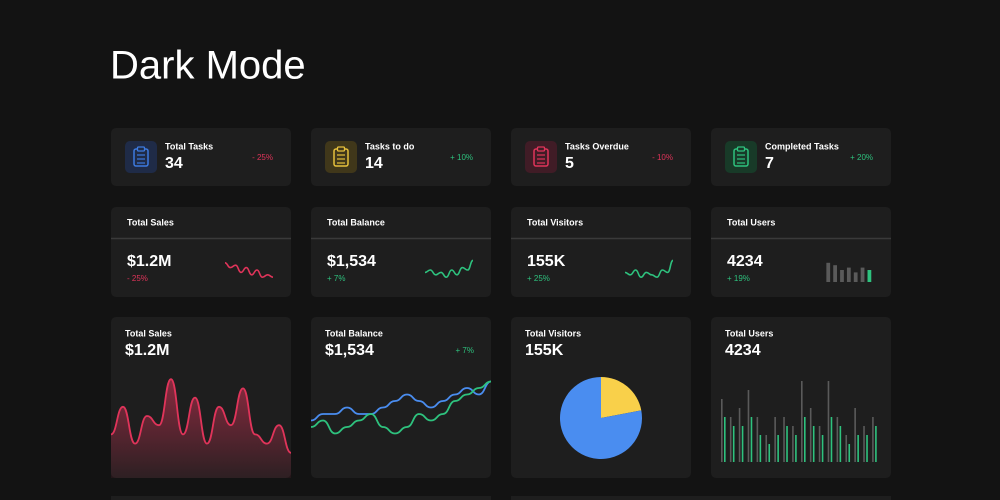  What do you see at coordinates (751, 222) in the screenshot?
I see `stat-label: Total Users` at bounding box center [751, 222].